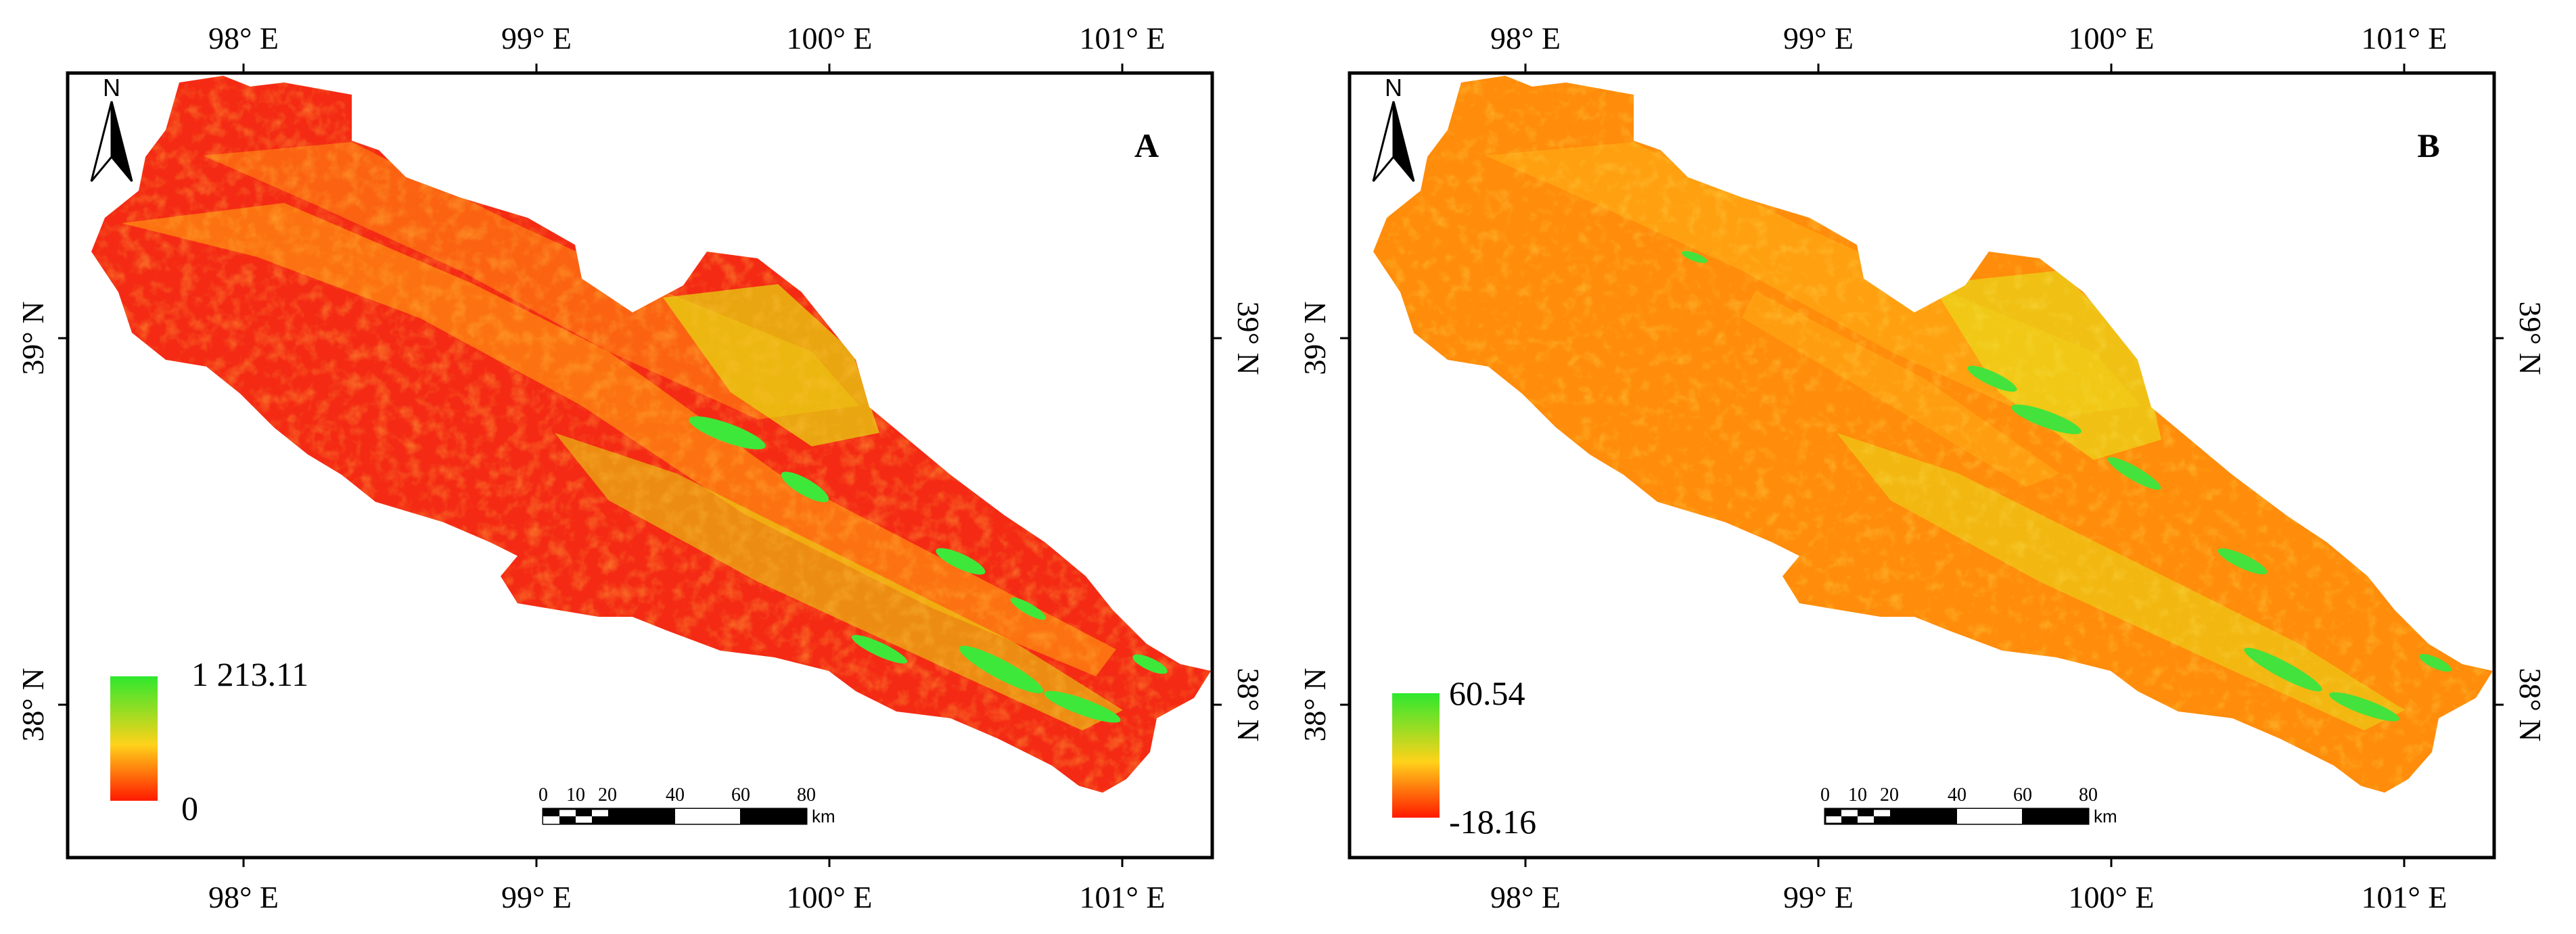 This screenshot has width=2576, height=934. Describe the element at coordinates (1492, 822) in the screenshot. I see `legend-min-label: -18.16` at that location.